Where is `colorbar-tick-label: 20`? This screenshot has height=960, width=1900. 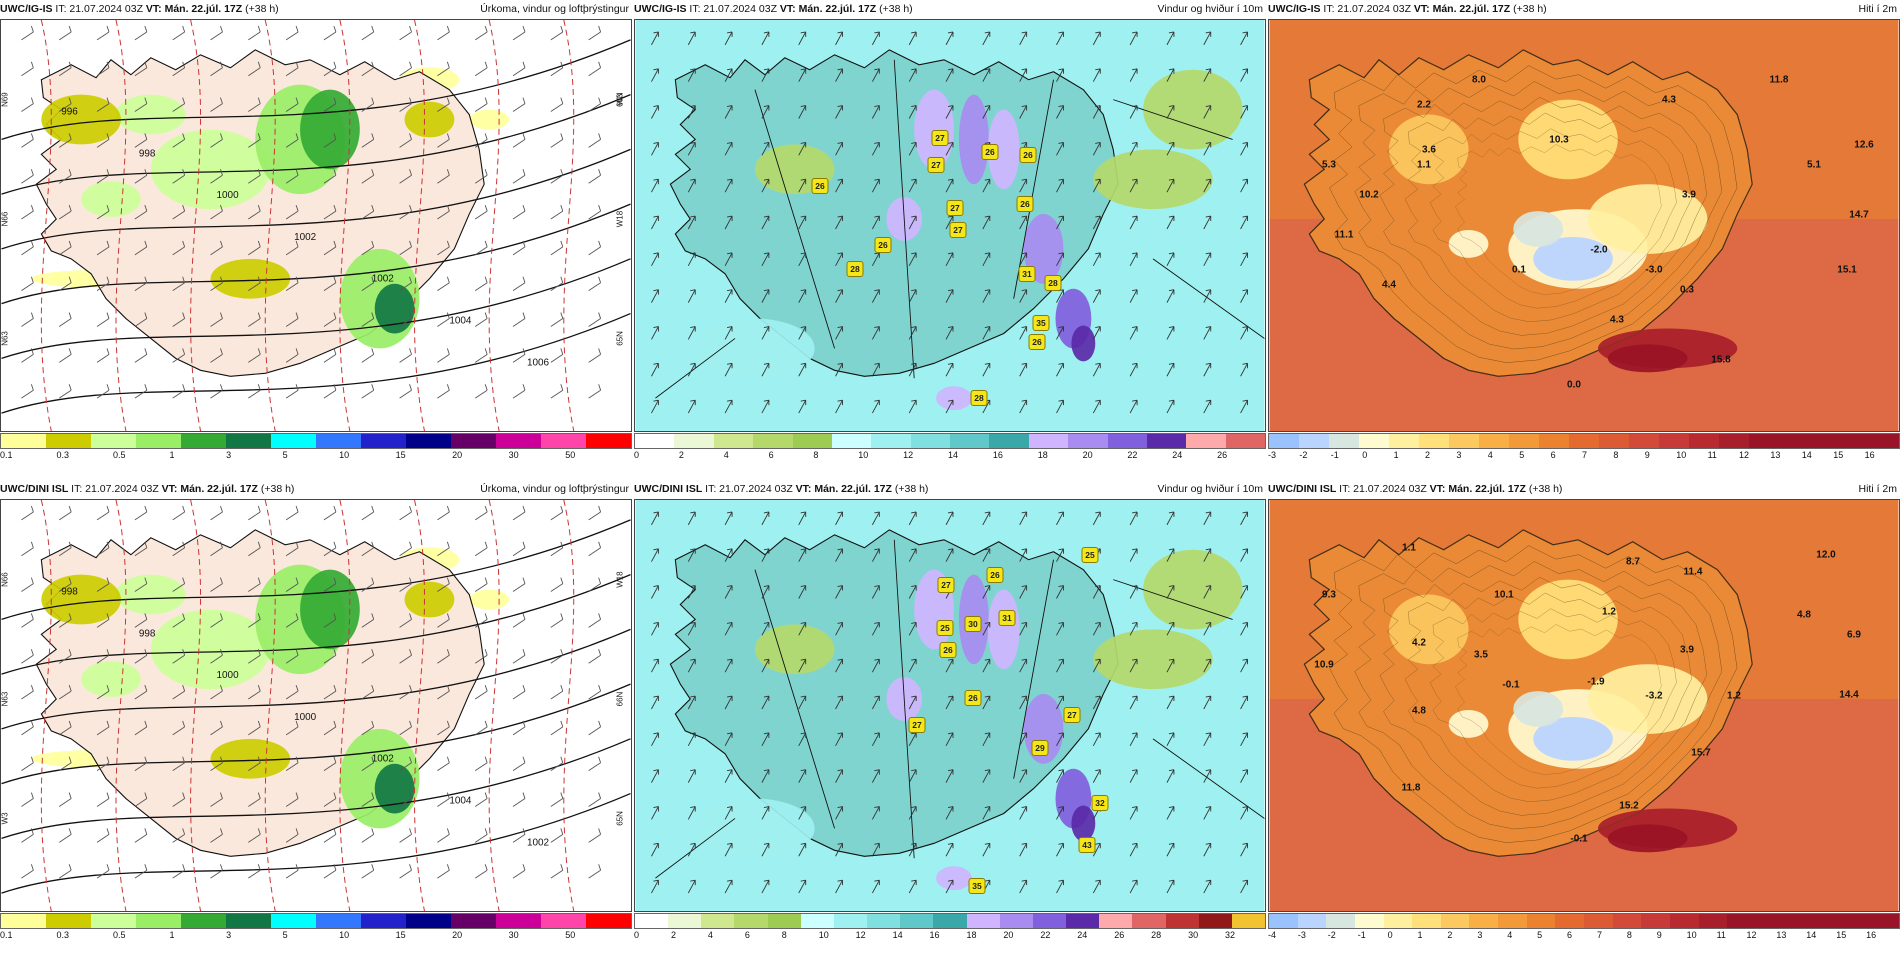
colorbar-tick-label: 20 is located at coordinates (457, 455).